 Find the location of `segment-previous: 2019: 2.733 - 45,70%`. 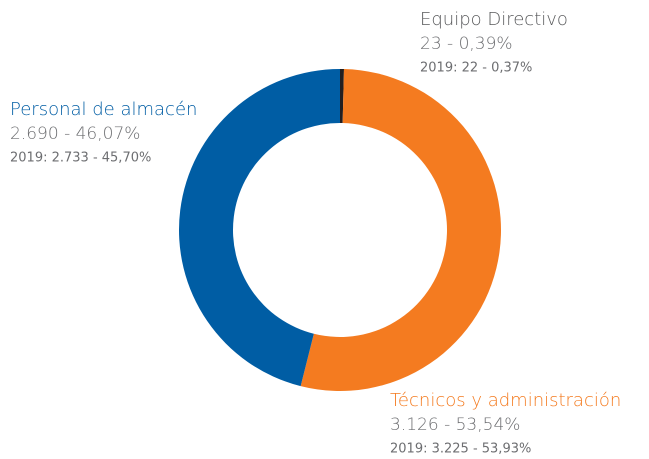

segment-previous: 2019: 2.733 - 45,70% is located at coordinates (80, 158).